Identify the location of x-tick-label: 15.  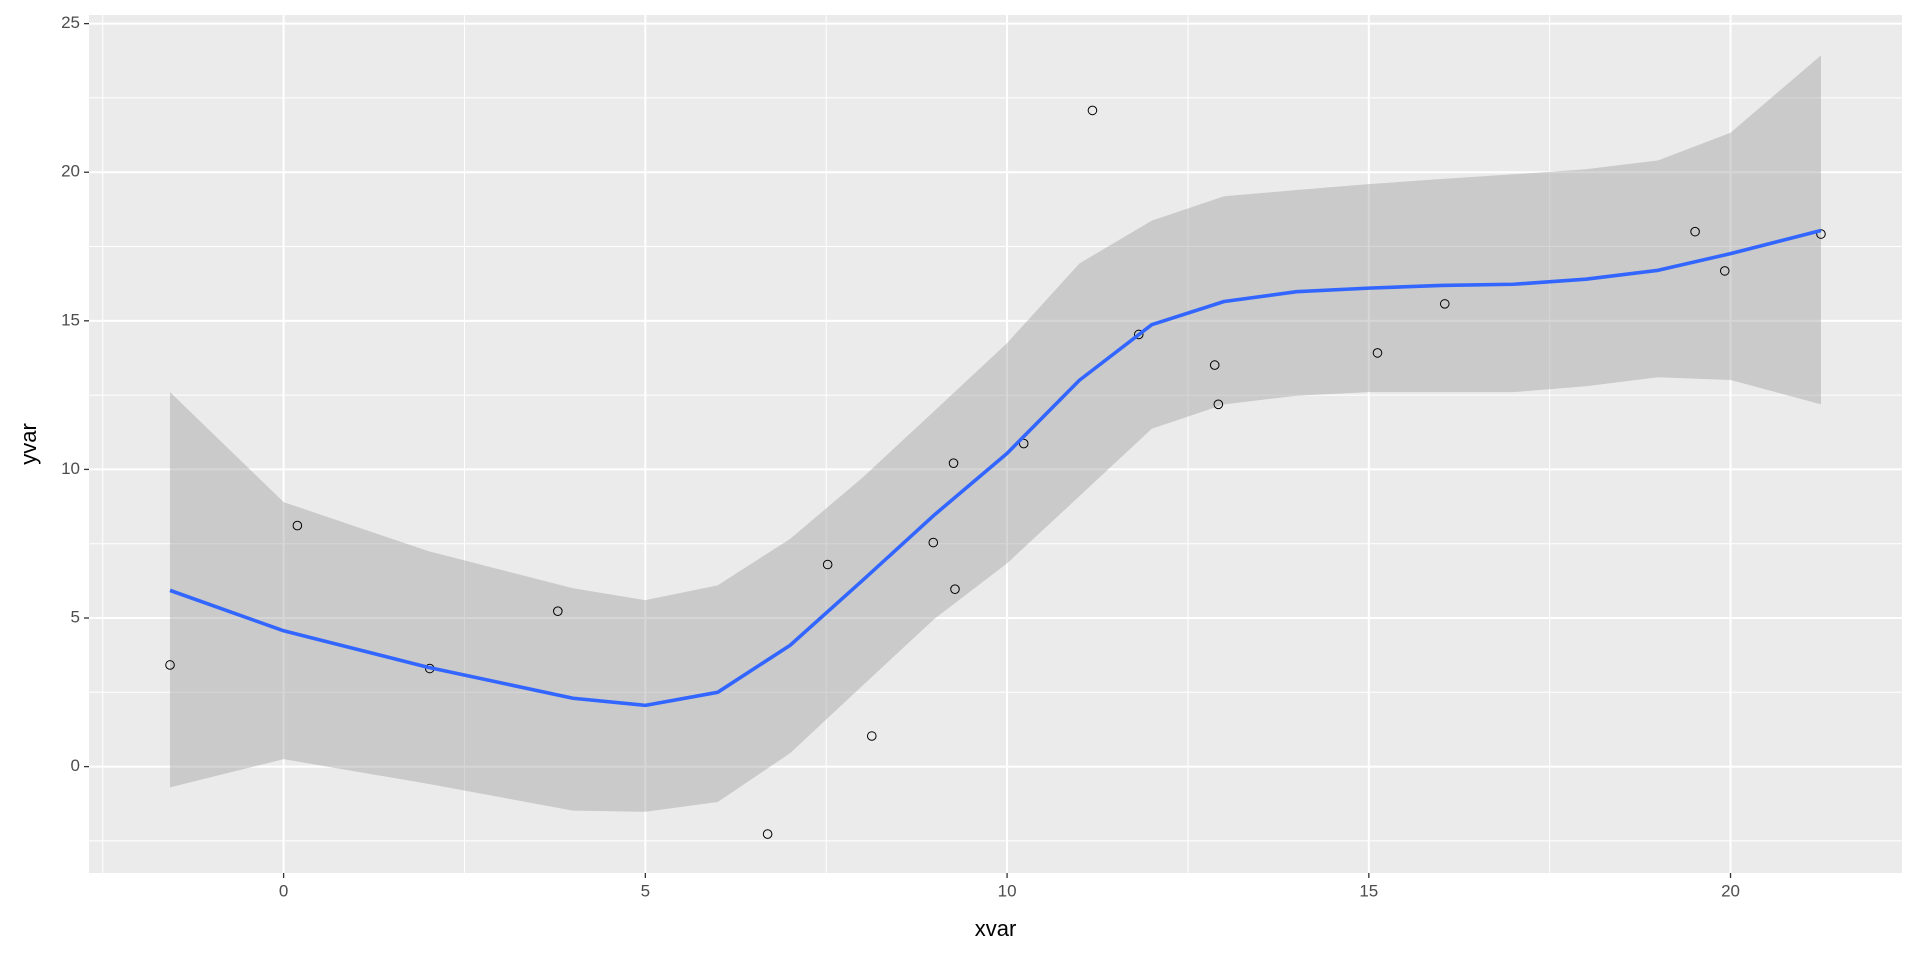
(1368, 890).